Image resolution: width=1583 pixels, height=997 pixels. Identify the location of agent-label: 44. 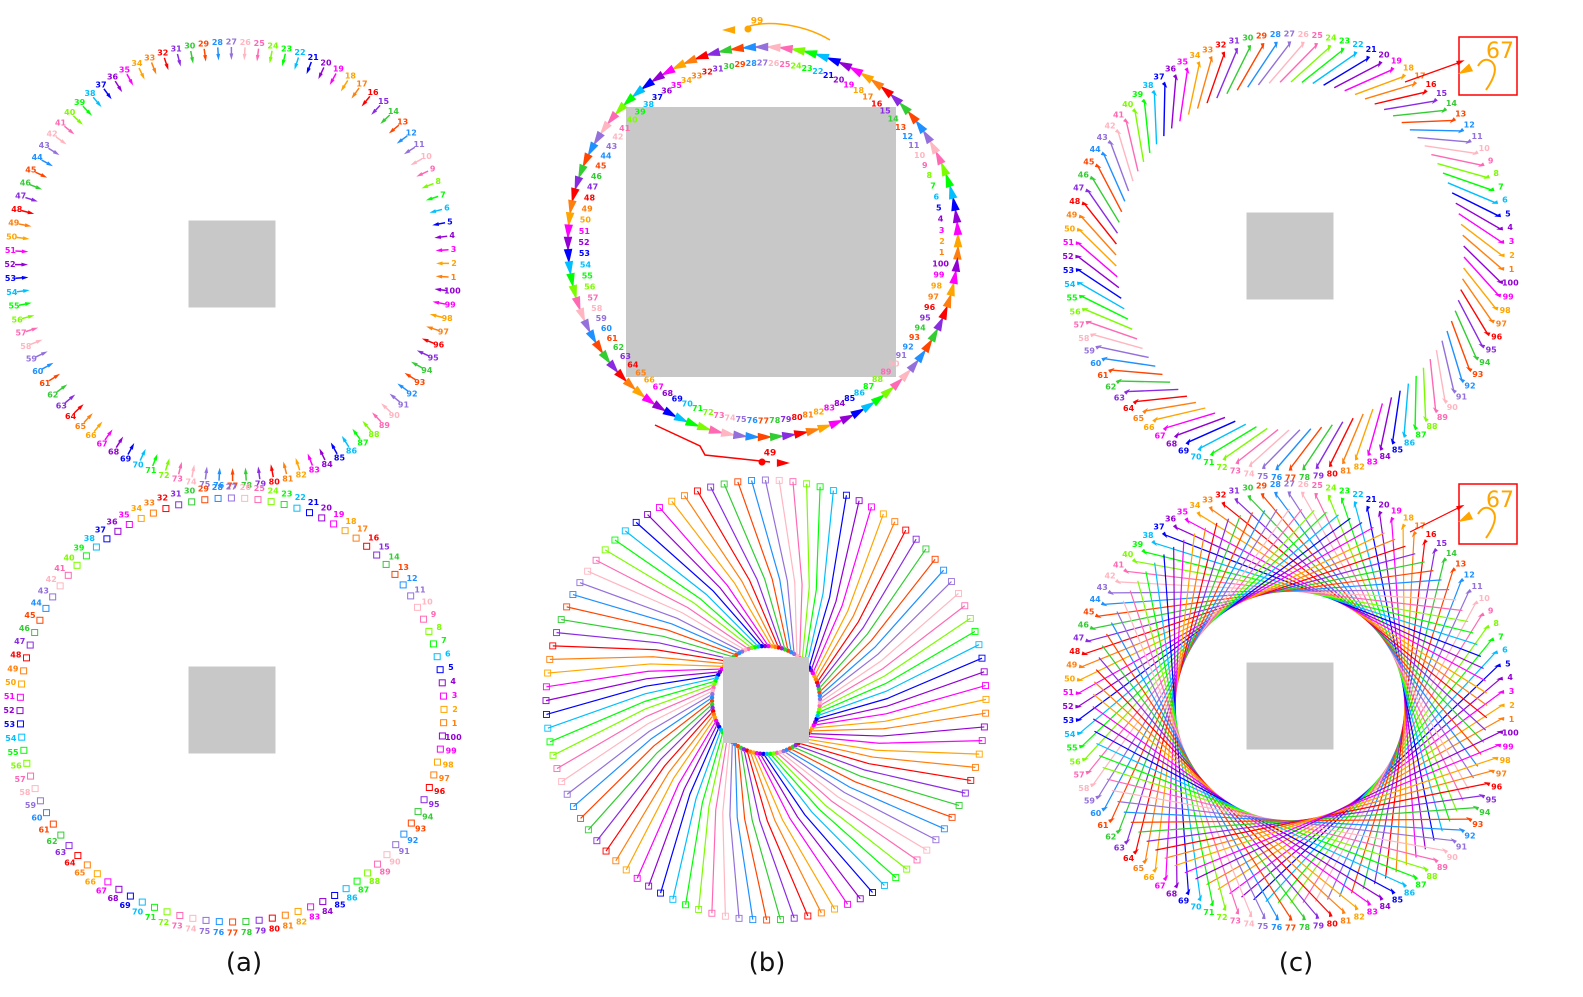
(606, 156).